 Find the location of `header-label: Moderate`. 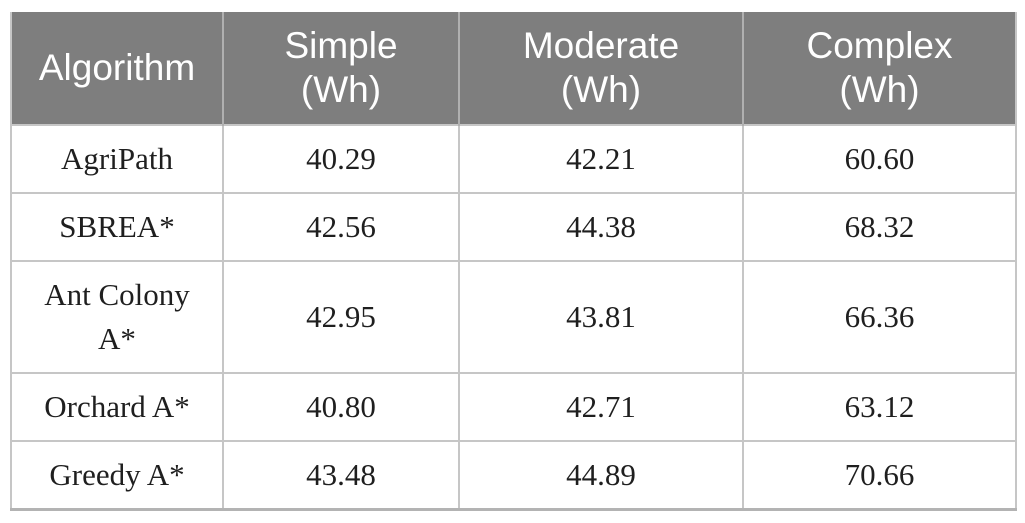

header-label: Moderate is located at coordinates (601, 45).